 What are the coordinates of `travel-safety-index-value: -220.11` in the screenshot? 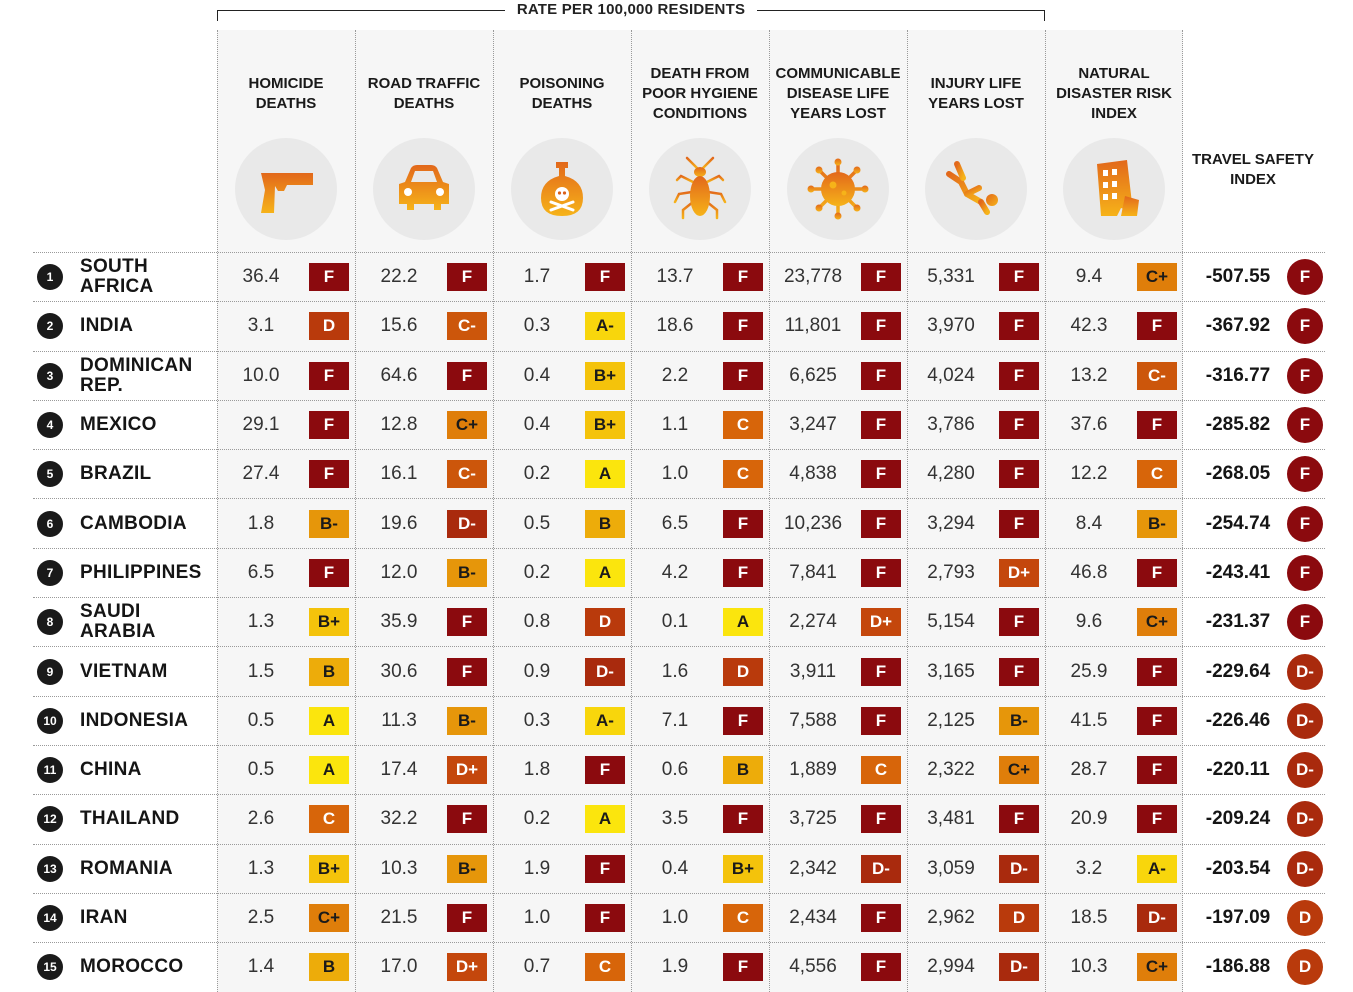 It's located at (1238, 770).